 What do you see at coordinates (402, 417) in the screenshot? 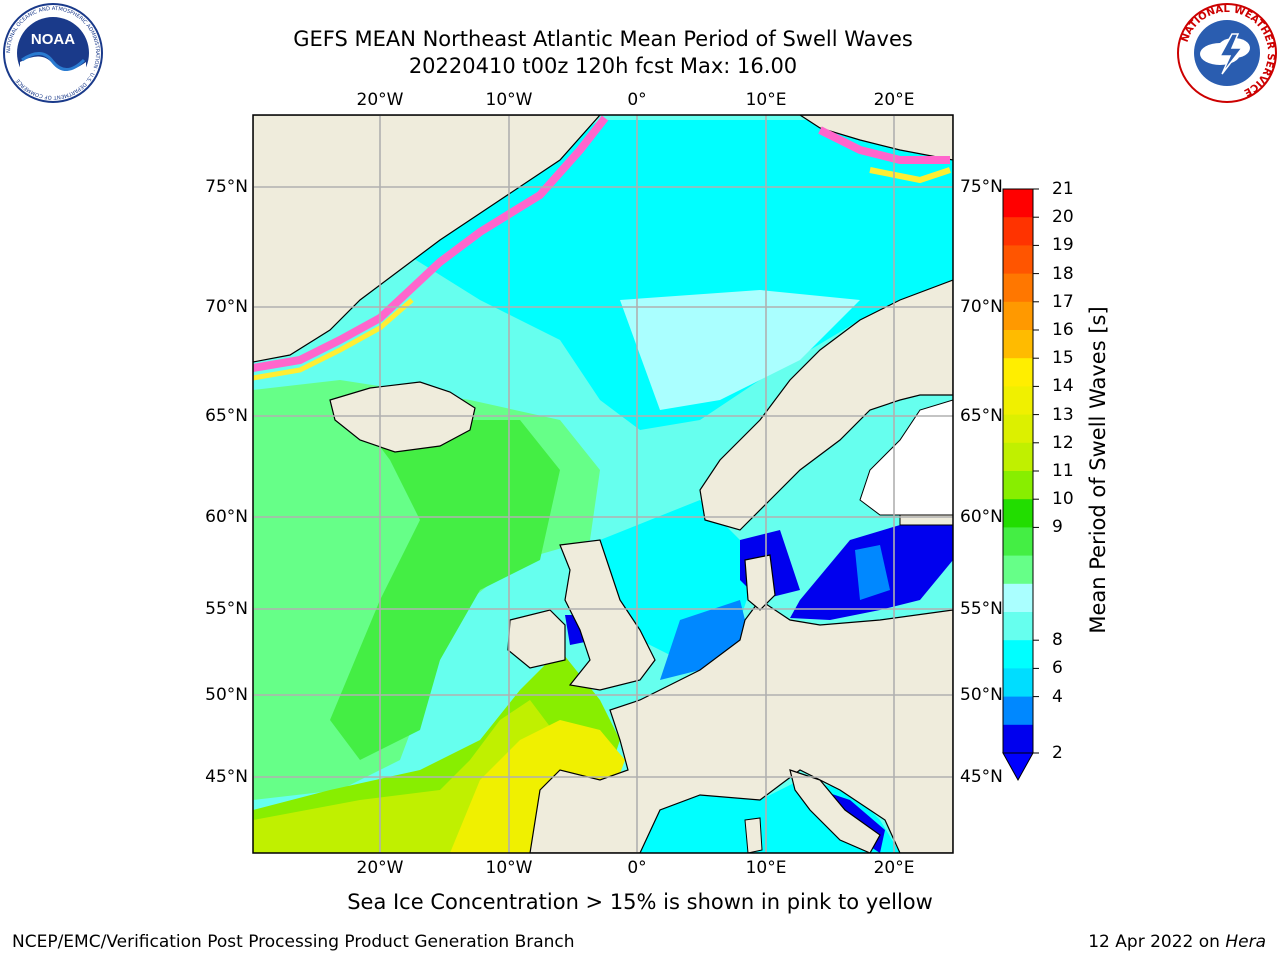
I see `iceland-land` at bounding box center [402, 417].